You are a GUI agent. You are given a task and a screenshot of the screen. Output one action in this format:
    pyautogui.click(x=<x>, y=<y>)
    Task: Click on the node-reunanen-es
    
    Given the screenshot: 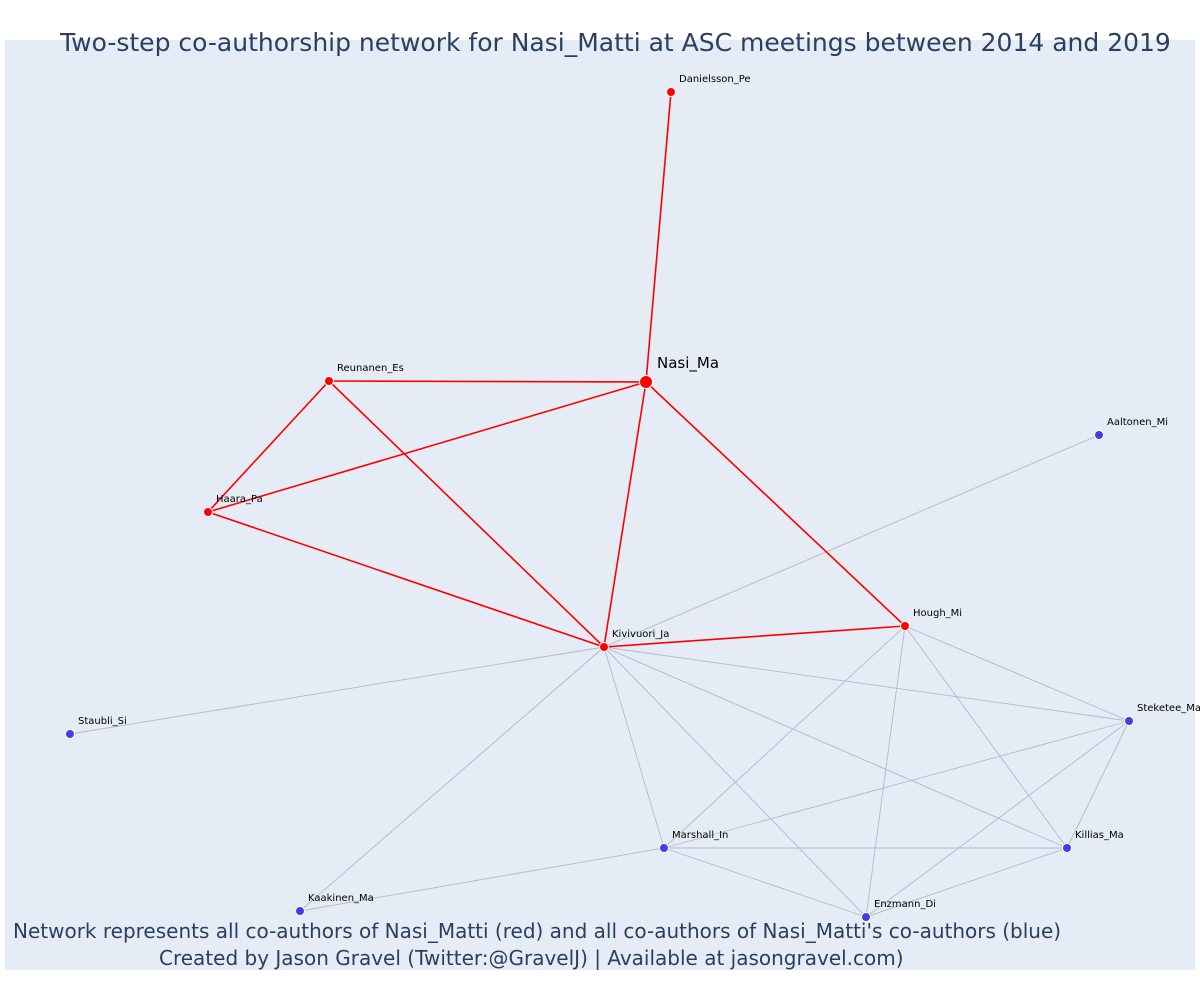 What is the action you would take?
    pyautogui.click(x=329, y=381)
    